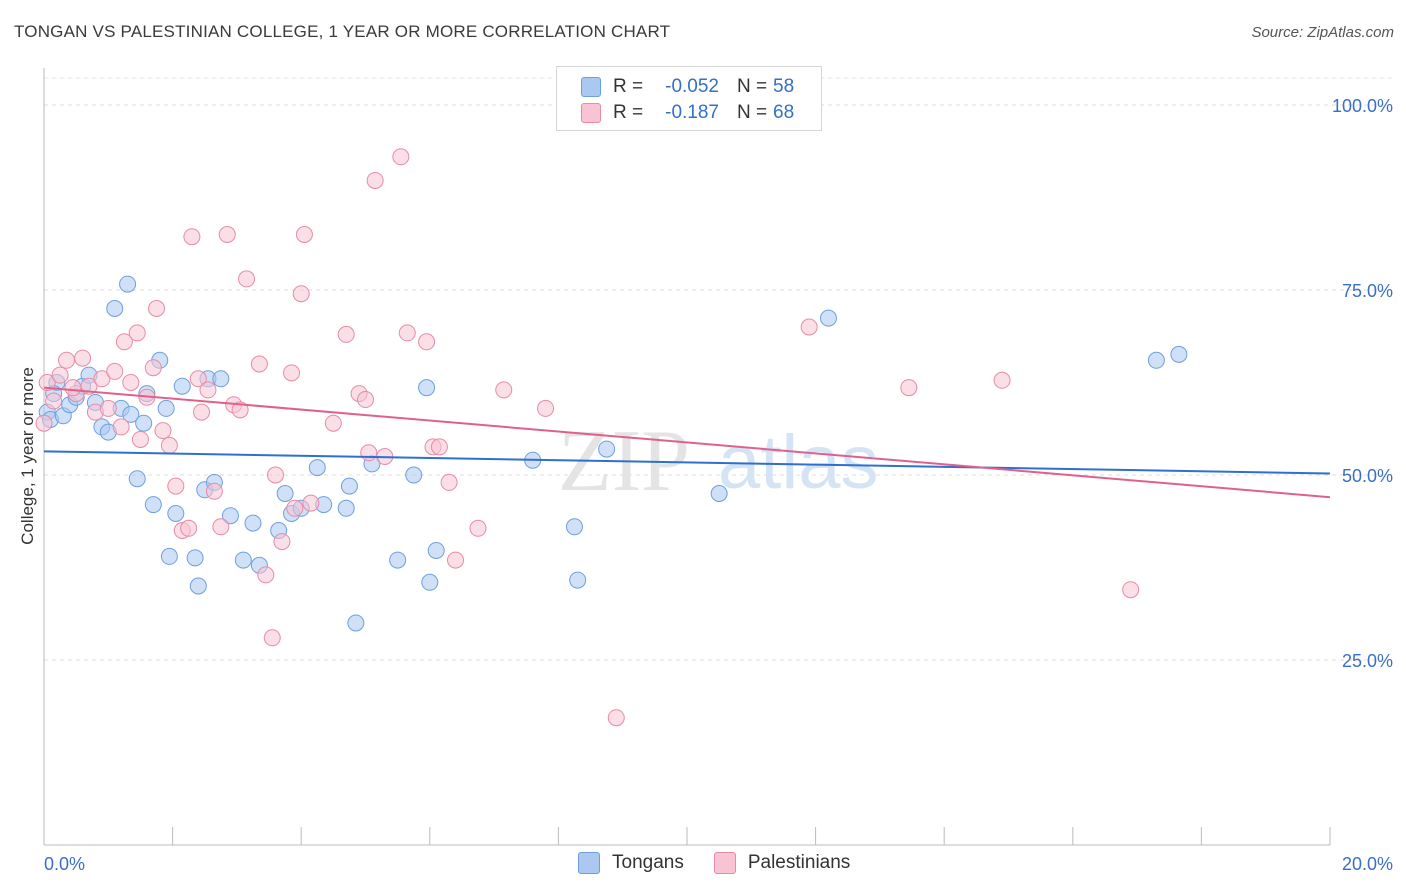  Describe the element at coordinates (1367, 291) in the screenshot. I see `y-tick-label: 75.0%` at that location.